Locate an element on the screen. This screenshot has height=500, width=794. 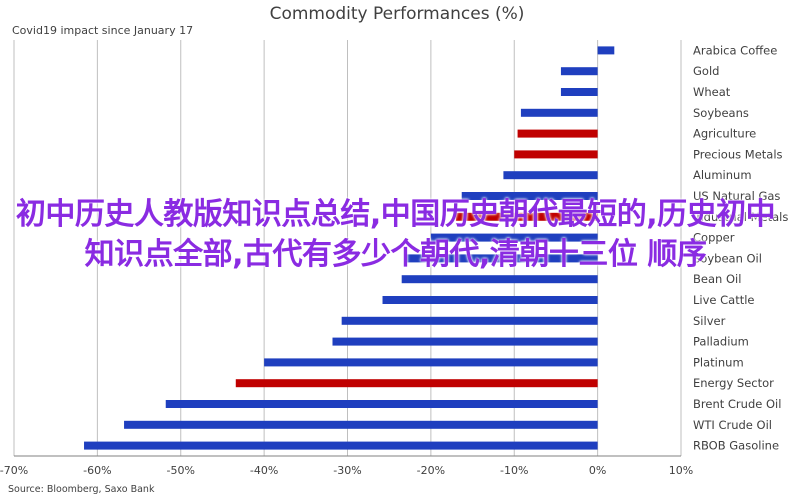
category-label: RBOB Gasoline is located at coordinates (736, 446).